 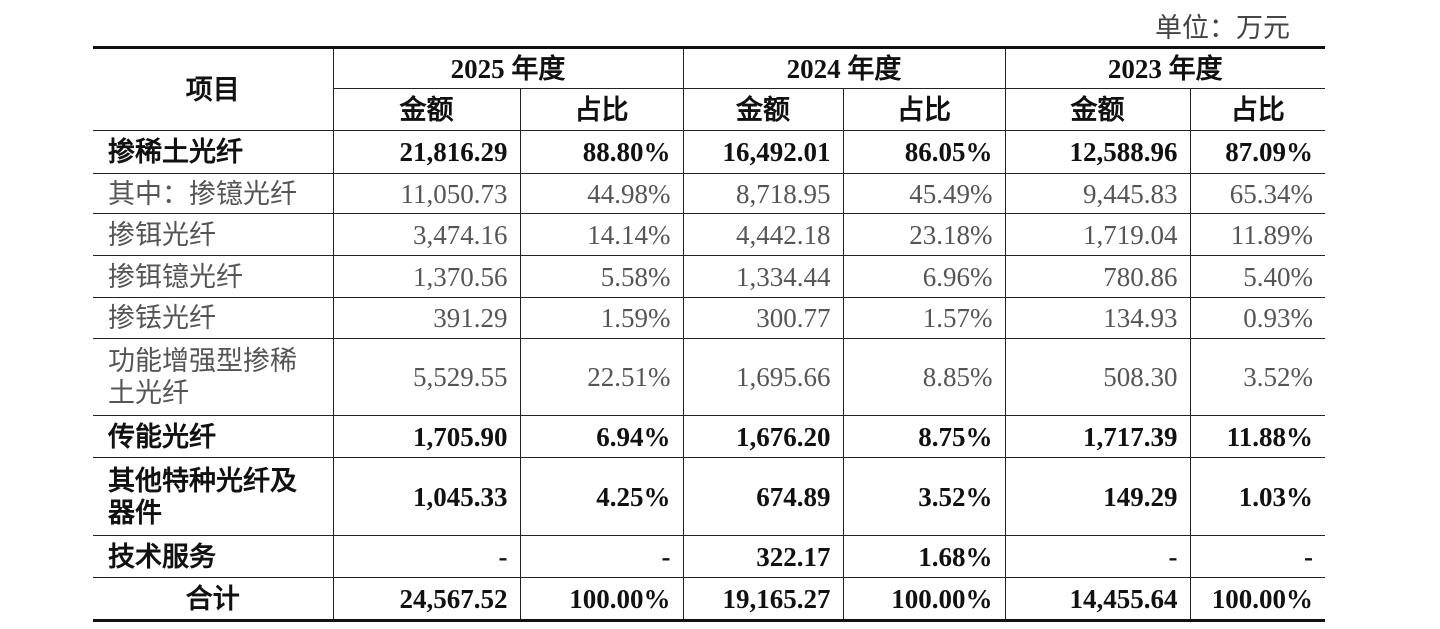 What do you see at coordinates (601, 193) in the screenshot?
I see `cell: 44.98%` at bounding box center [601, 193].